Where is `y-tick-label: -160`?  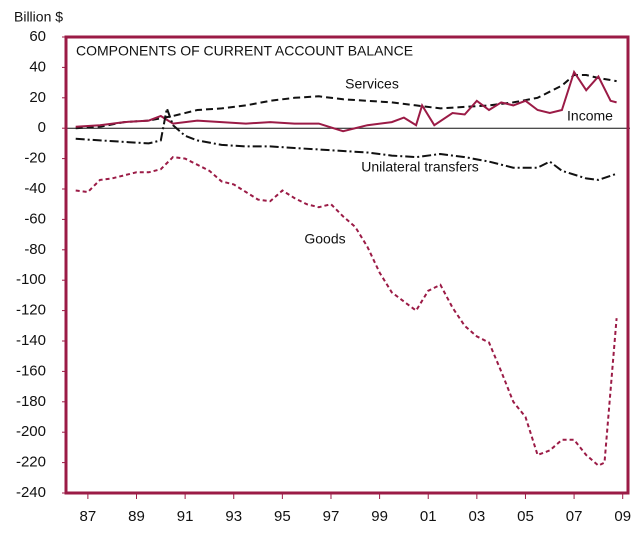 y-tick-label: -160 is located at coordinates (31, 370).